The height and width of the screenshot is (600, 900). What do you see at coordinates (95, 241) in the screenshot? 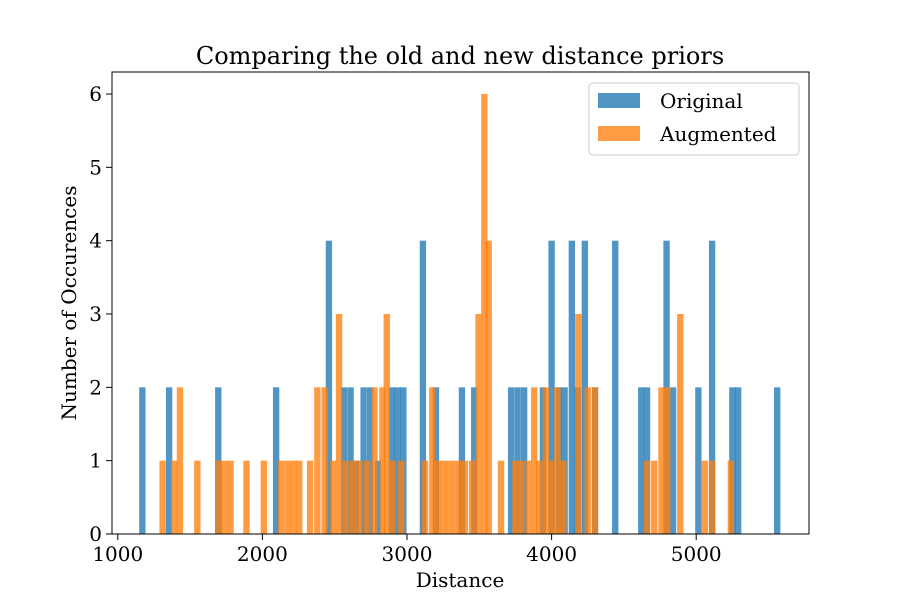
I see `y-tick-label-4: 4` at bounding box center [95, 241].